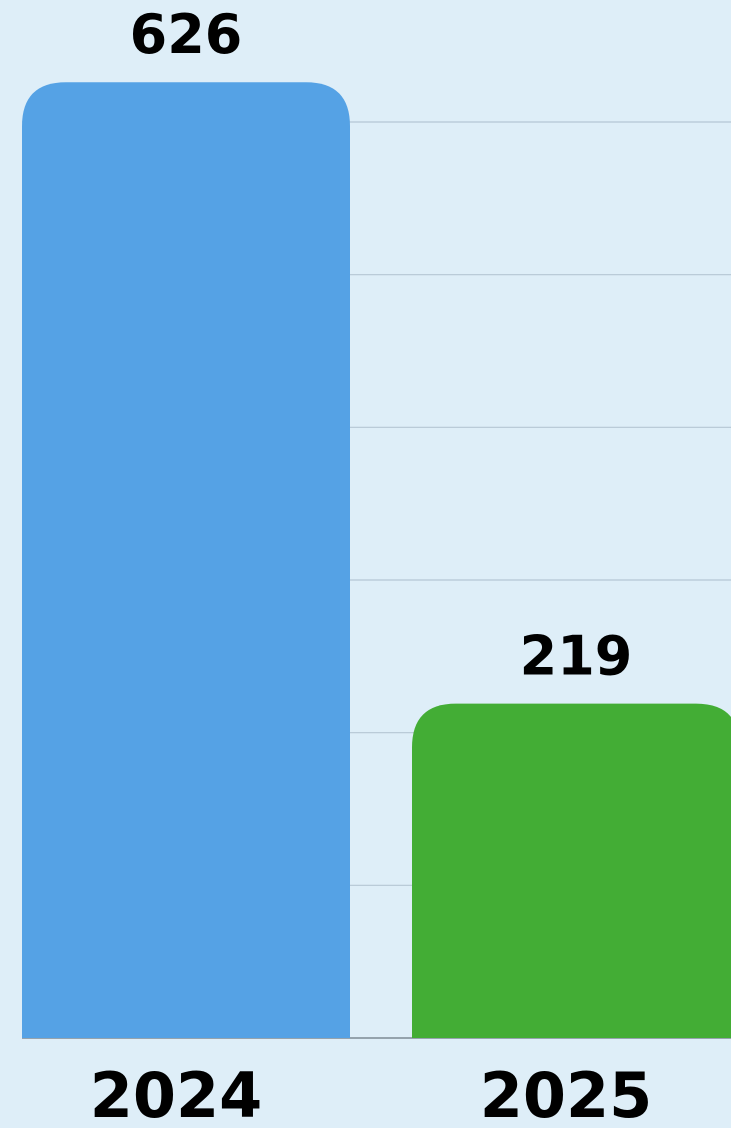  Describe the element at coordinates (176, 1093) in the screenshot. I see `x-tick-label: 2024` at that location.